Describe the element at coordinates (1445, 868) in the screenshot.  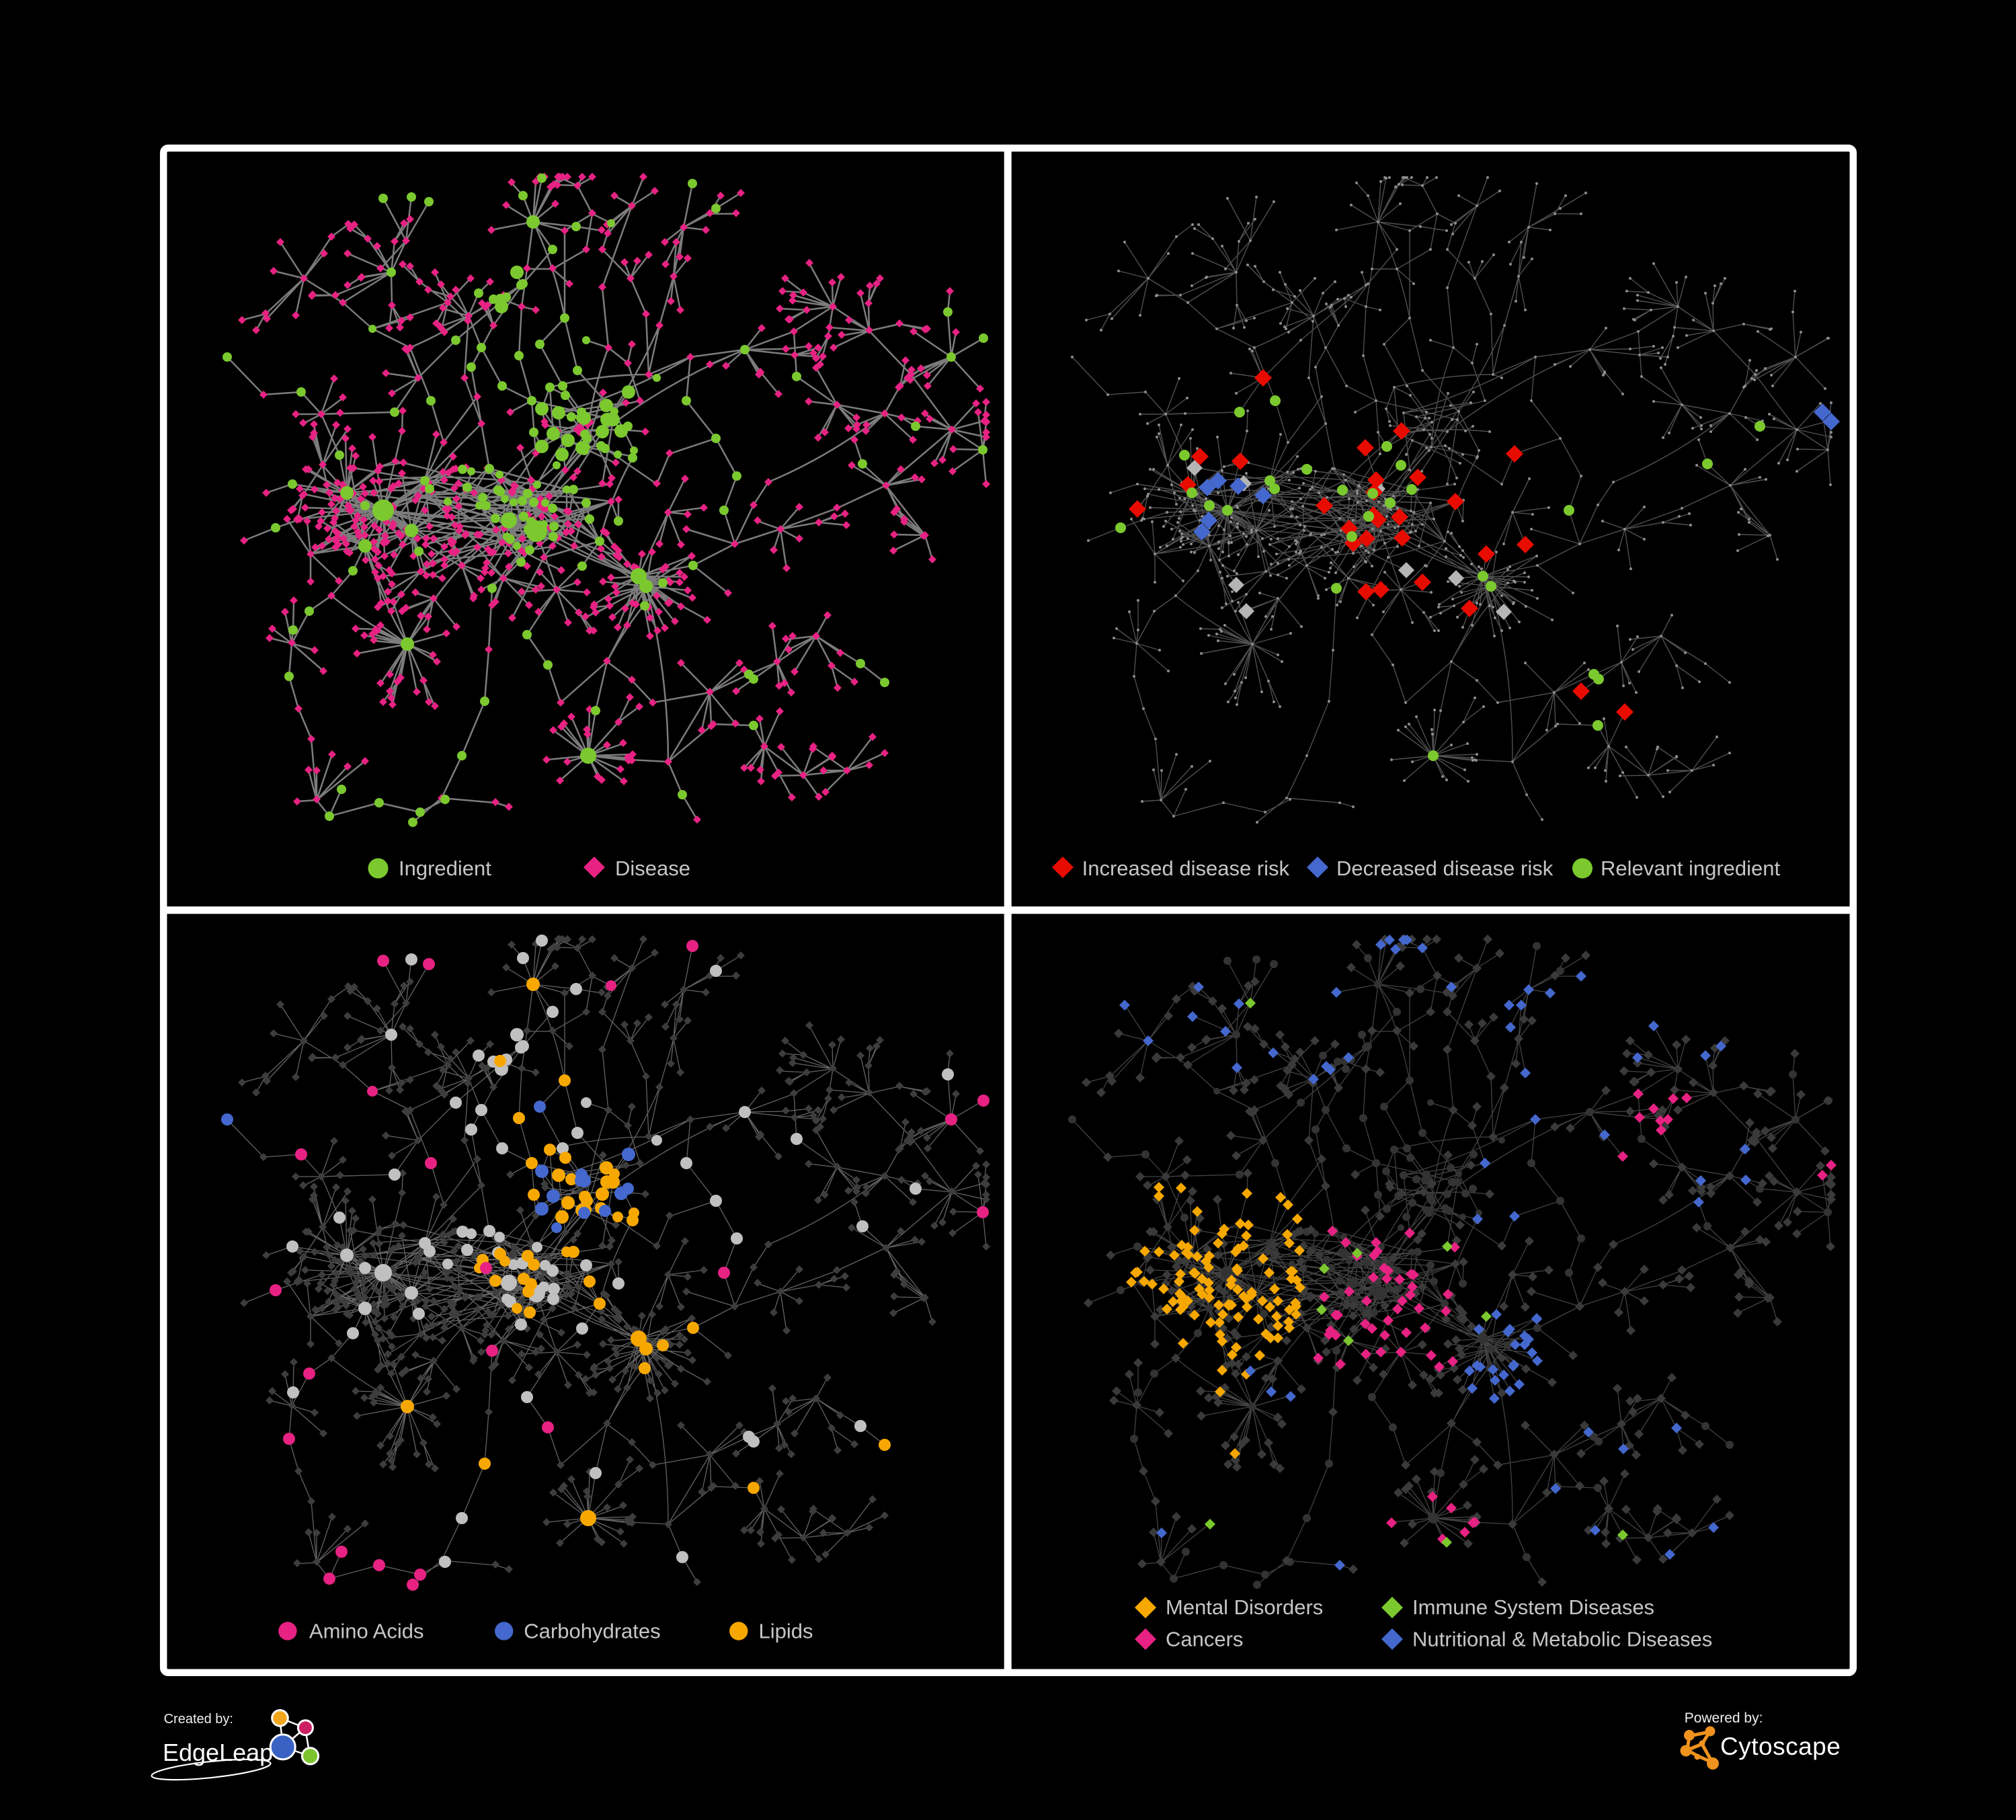
I see `svg-text: Decreased disease risk` at that location.